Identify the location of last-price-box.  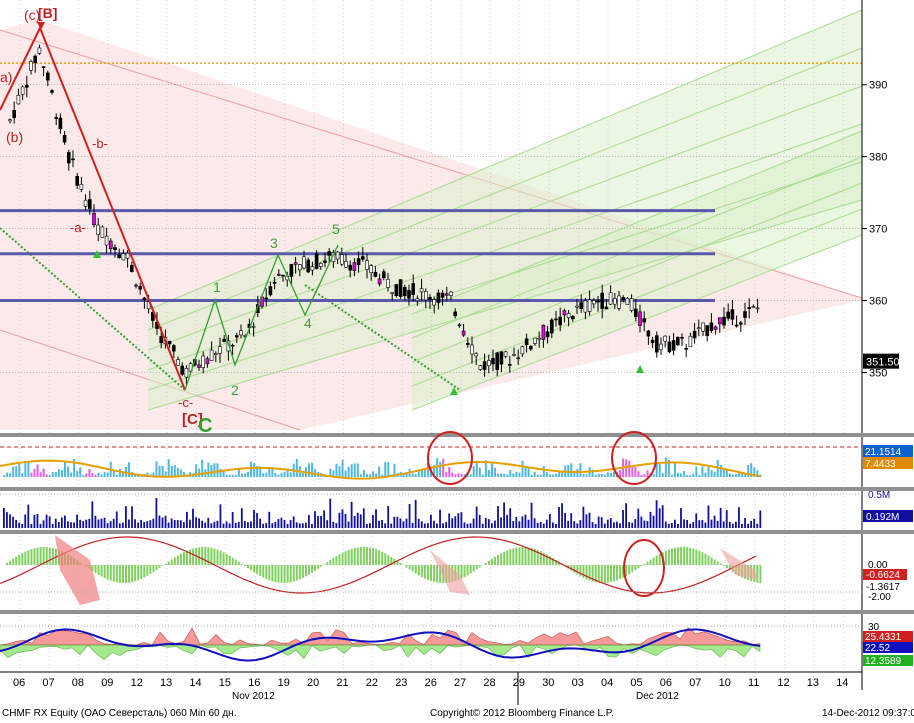
(881, 361).